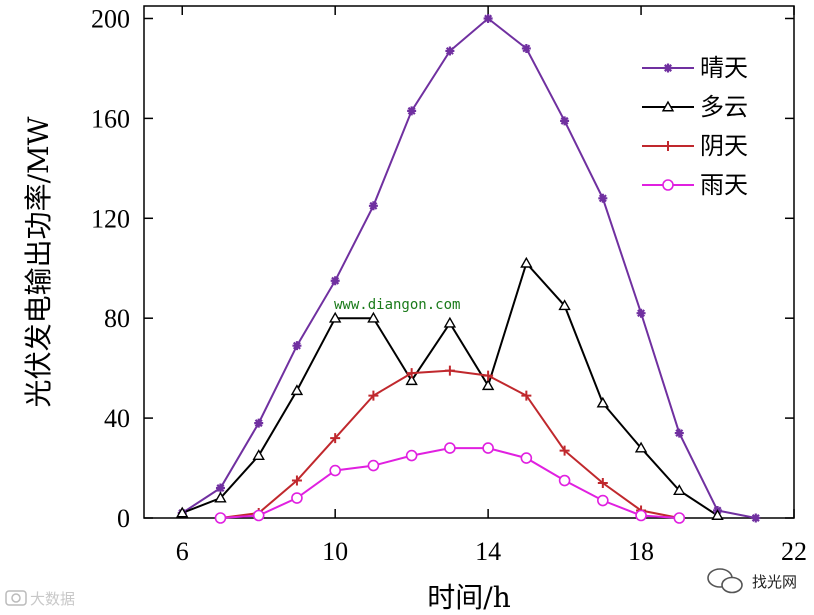  What do you see at coordinates (468, 597) in the screenshot?
I see `x-axis-title: 时间/h` at bounding box center [468, 597].